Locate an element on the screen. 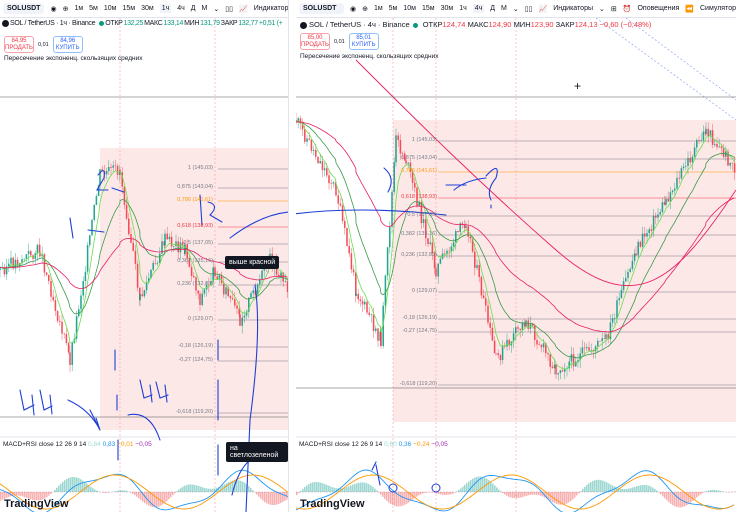 The height and width of the screenshot is (512, 736). replay-icon: ⏪ is located at coordinates (689, 9).